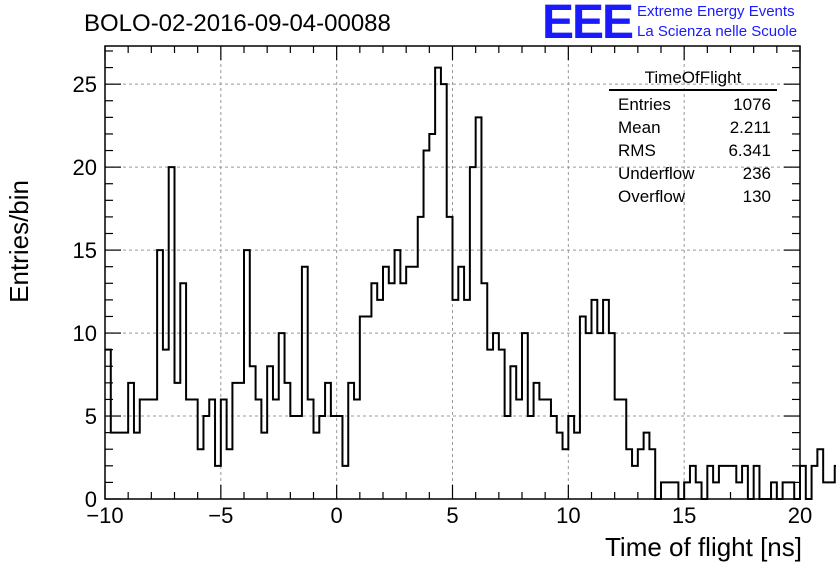  I want to click on x-tick-label: 10, so click(568, 515).